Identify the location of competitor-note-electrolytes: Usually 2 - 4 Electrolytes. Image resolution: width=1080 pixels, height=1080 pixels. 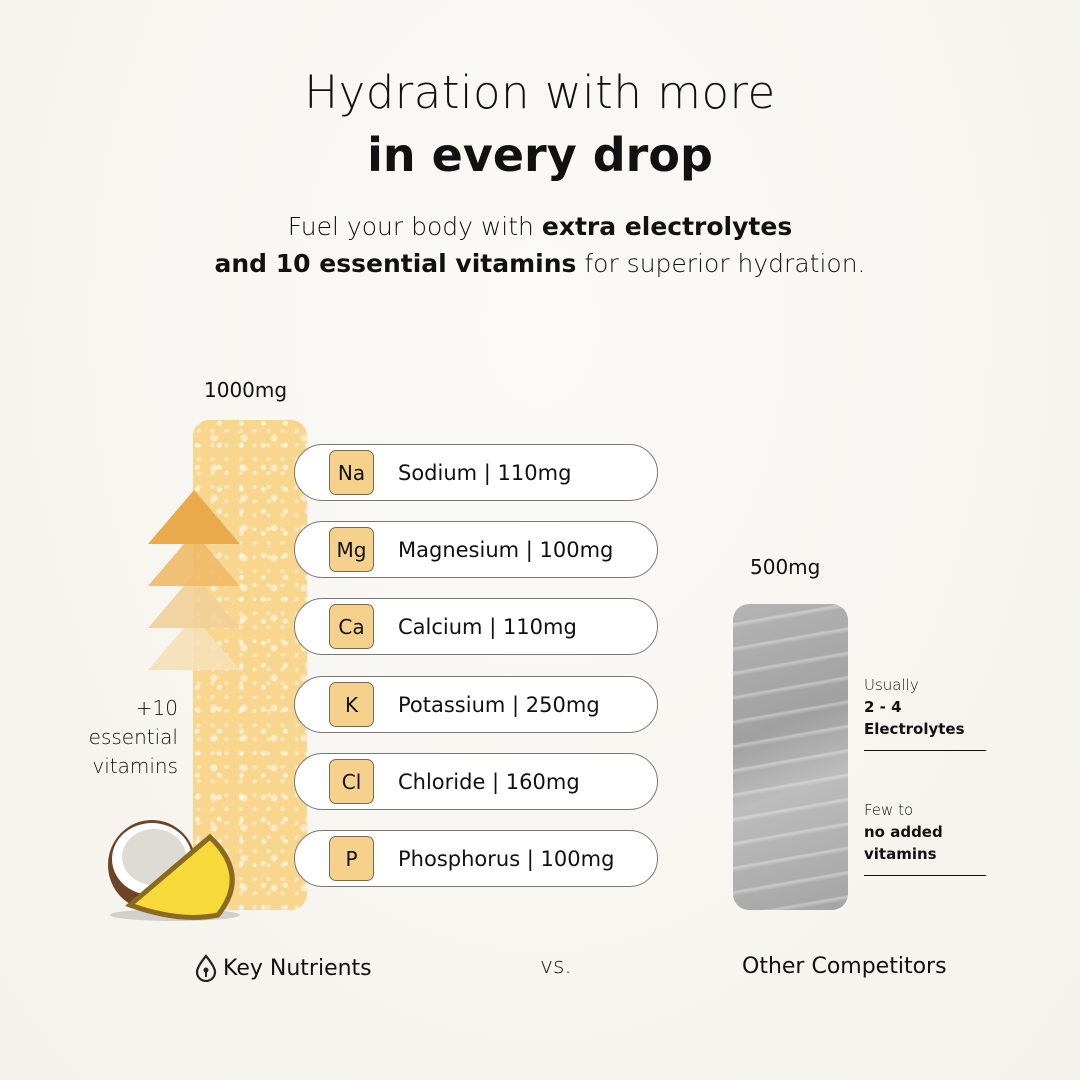
(925, 712).